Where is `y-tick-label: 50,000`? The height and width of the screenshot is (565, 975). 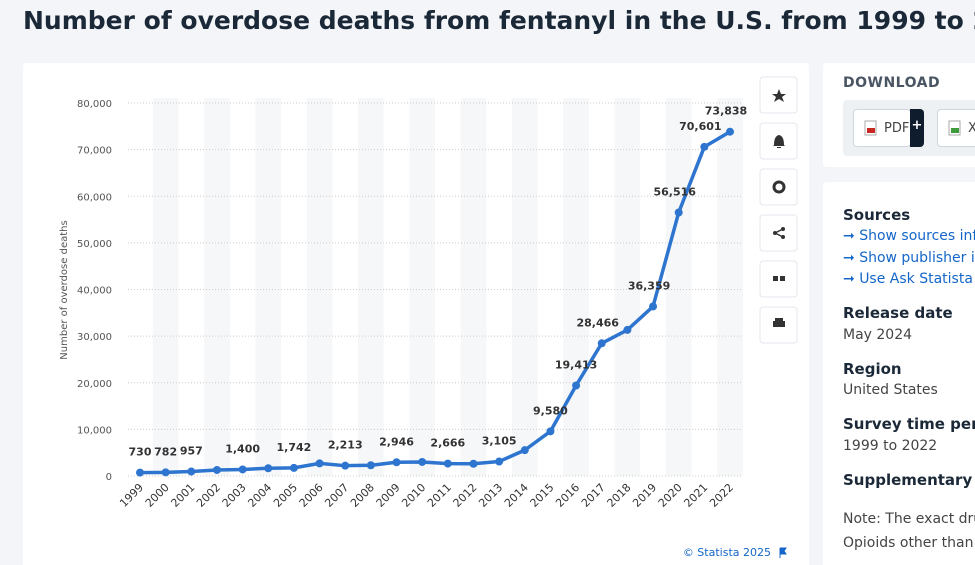 y-tick-label: 50,000 is located at coordinates (94, 244).